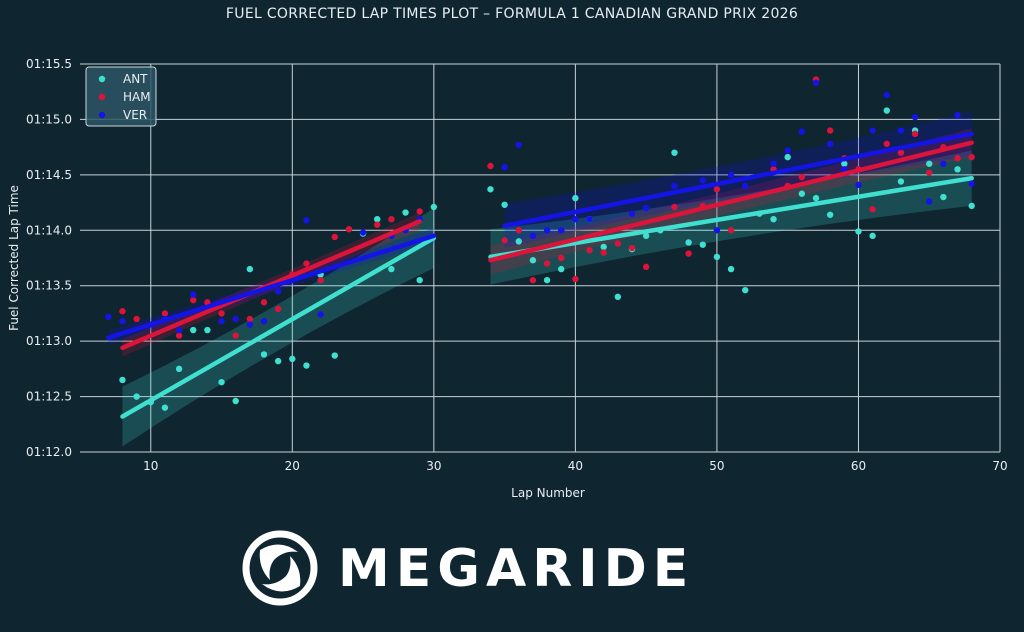  Describe the element at coordinates (433, 466) in the screenshot. I see `x-tick-label: 30` at that location.